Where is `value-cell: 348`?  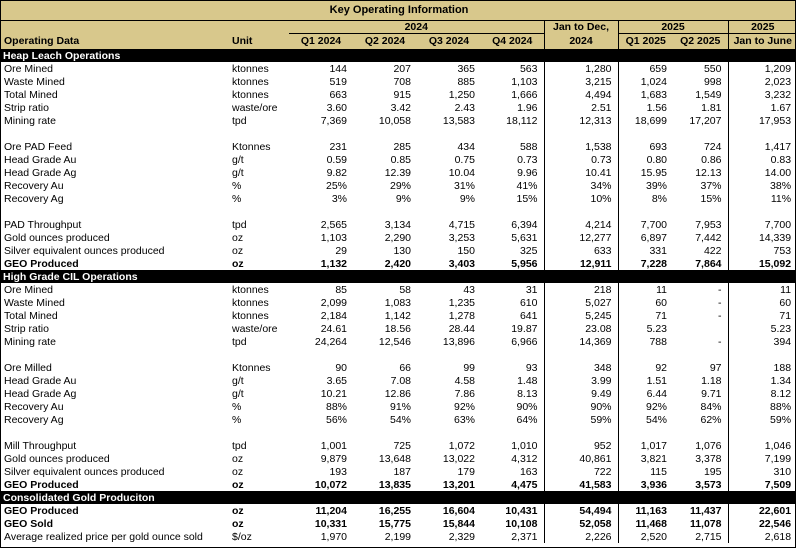 value-cell: 348 is located at coordinates (581, 367).